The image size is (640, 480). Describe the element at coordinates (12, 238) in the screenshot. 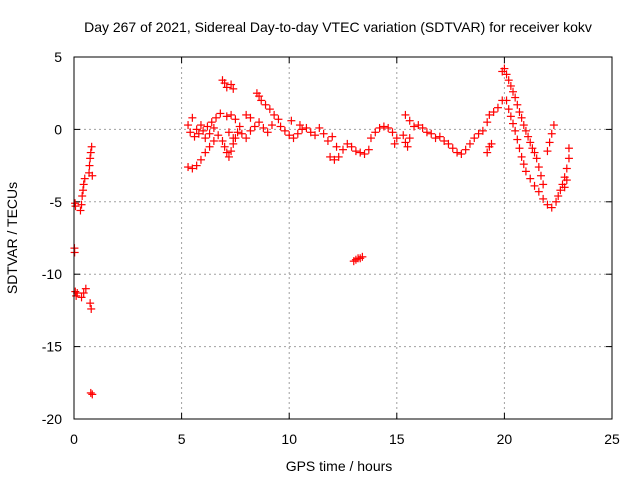

I see `y-axis-label: SDTVAR / TECUs` at that location.